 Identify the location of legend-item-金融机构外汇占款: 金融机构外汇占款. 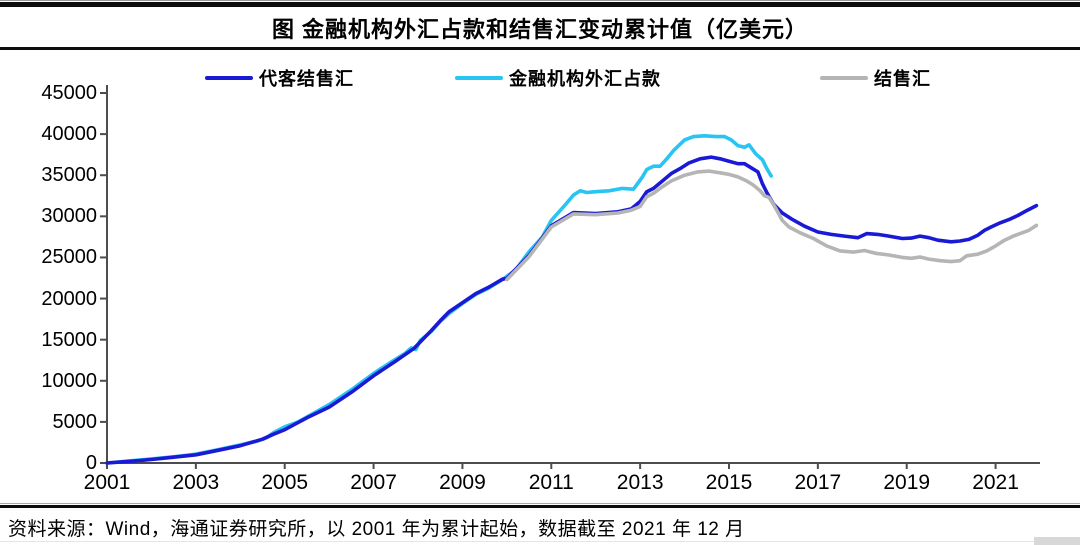
(558, 78).